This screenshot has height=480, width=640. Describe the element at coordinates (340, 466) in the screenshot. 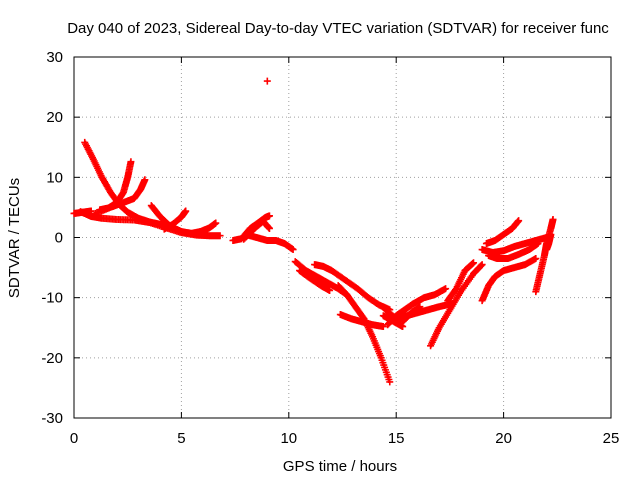

I see `x-axis-label: GPS time / hours` at that location.